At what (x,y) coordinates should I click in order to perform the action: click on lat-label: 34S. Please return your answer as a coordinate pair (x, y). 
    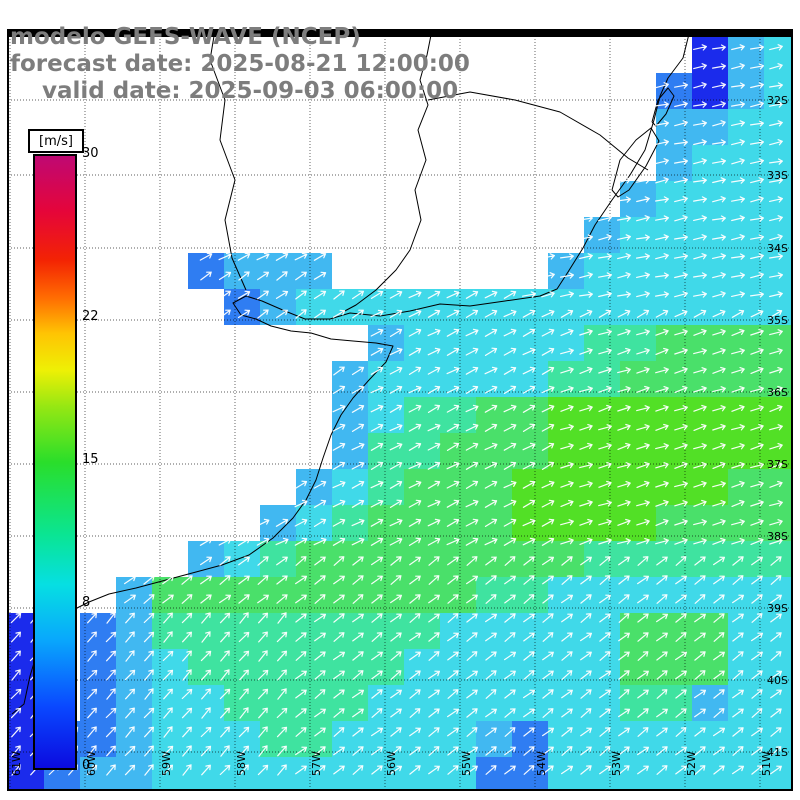
    Looking at the image, I should click on (777, 248).